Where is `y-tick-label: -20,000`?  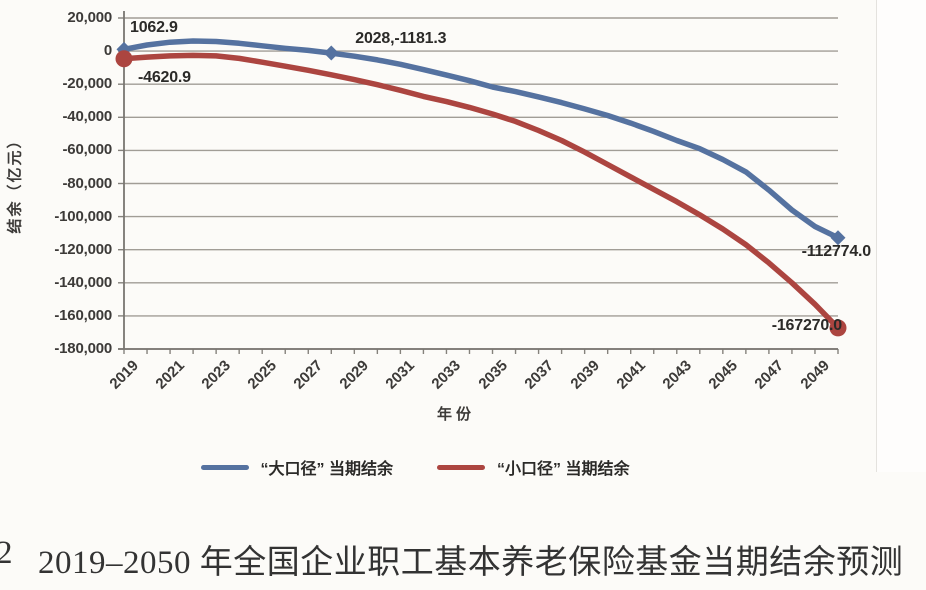
y-tick-label: -20,000 is located at coordinates (87, 84).